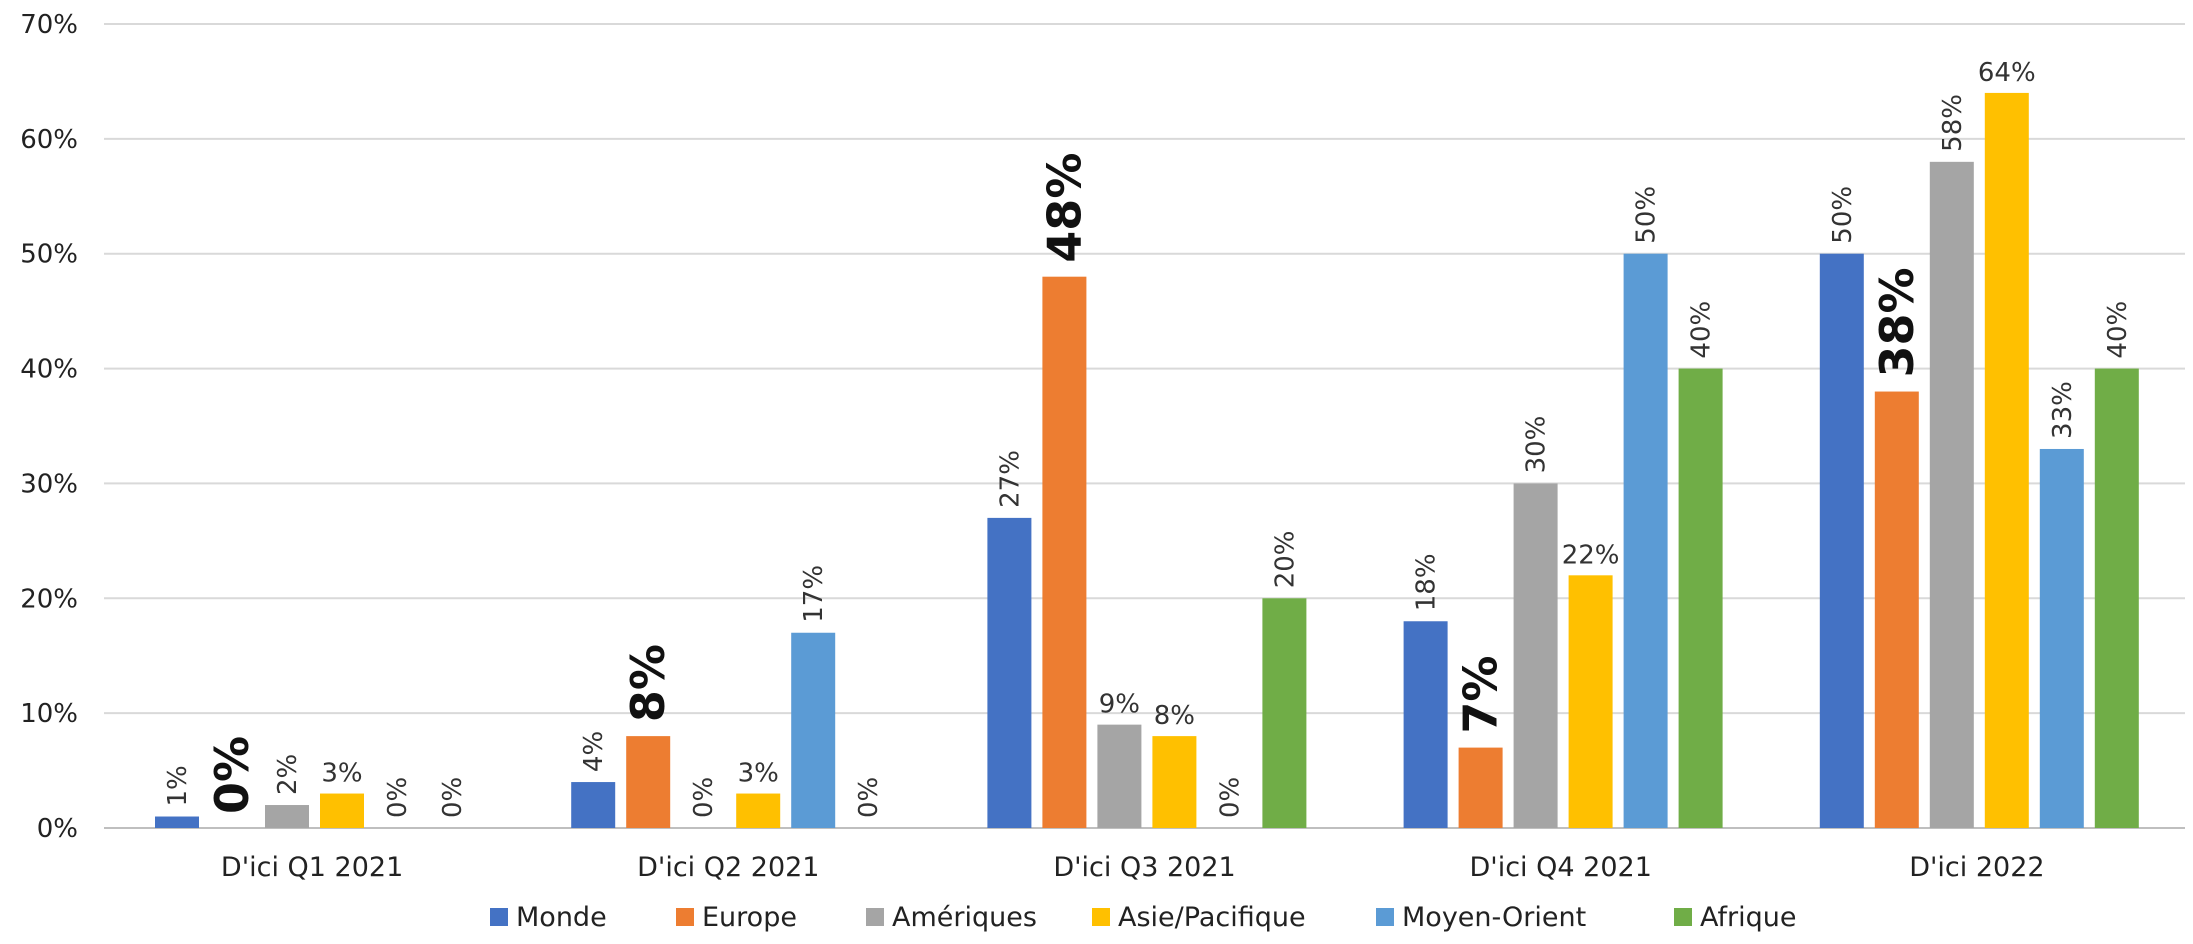 This screenshot has width=2193, height=944. I want to click on data-label: 17%, so click(814, 594).